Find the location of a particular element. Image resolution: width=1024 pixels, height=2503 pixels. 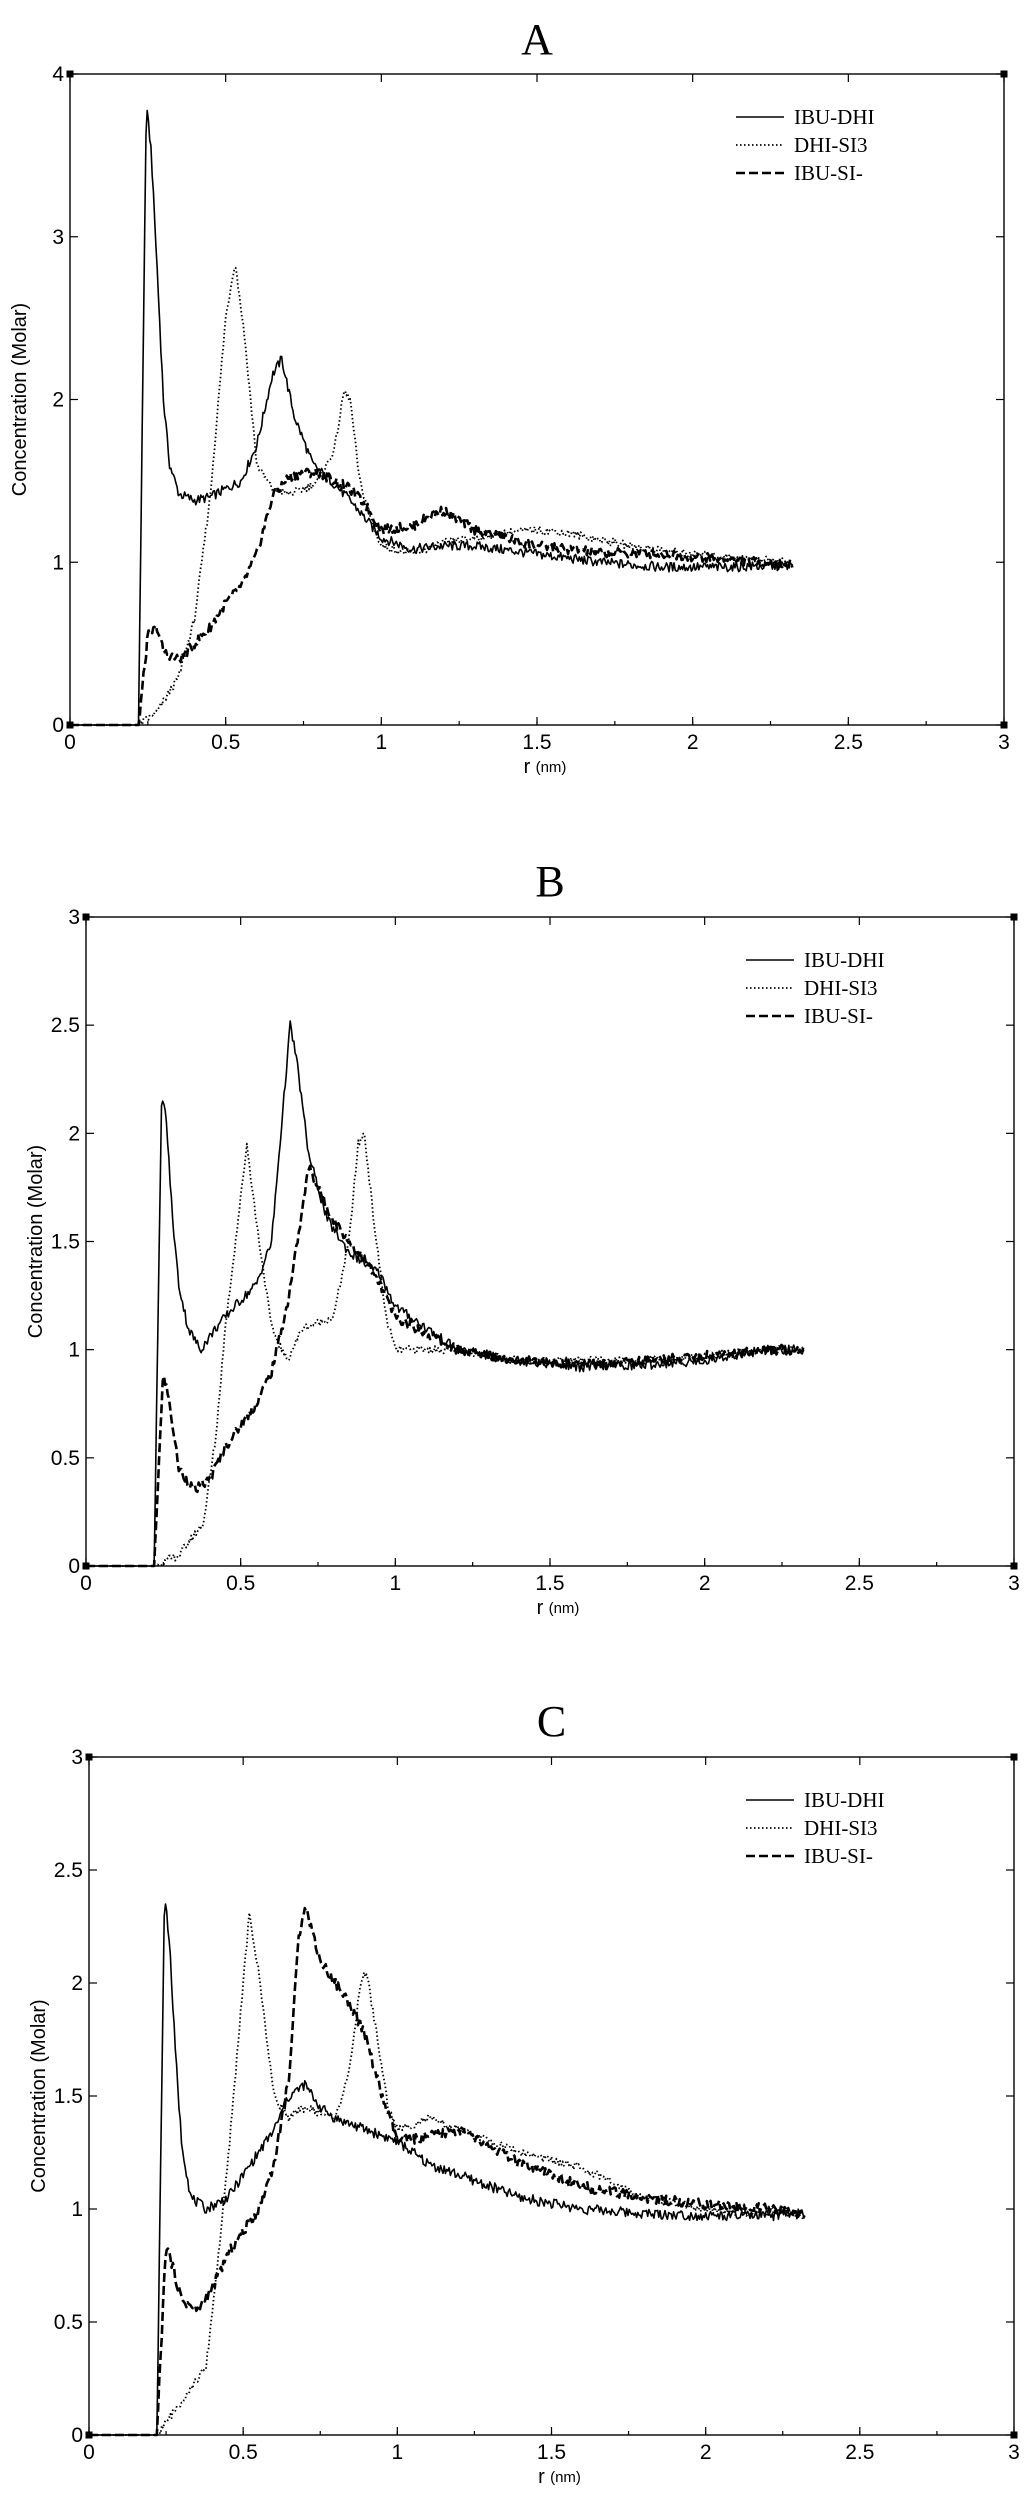

chart-title: B is located at coordinates (549, 881).